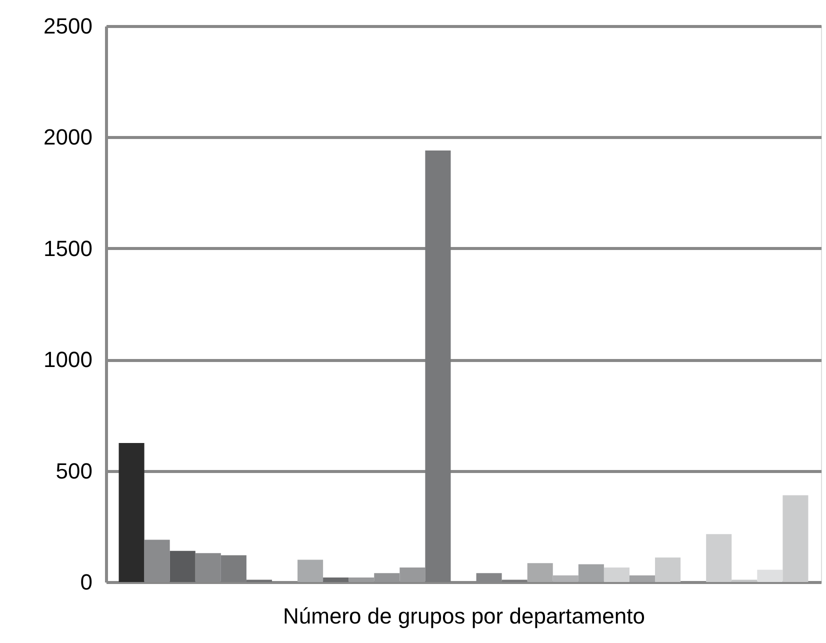 The width and height of the screenshot is (826, 643). Describe the element at coordinates (464, 616) in the screenshot. I see `x-axis-title: Número de grupos por departamento` at that location.